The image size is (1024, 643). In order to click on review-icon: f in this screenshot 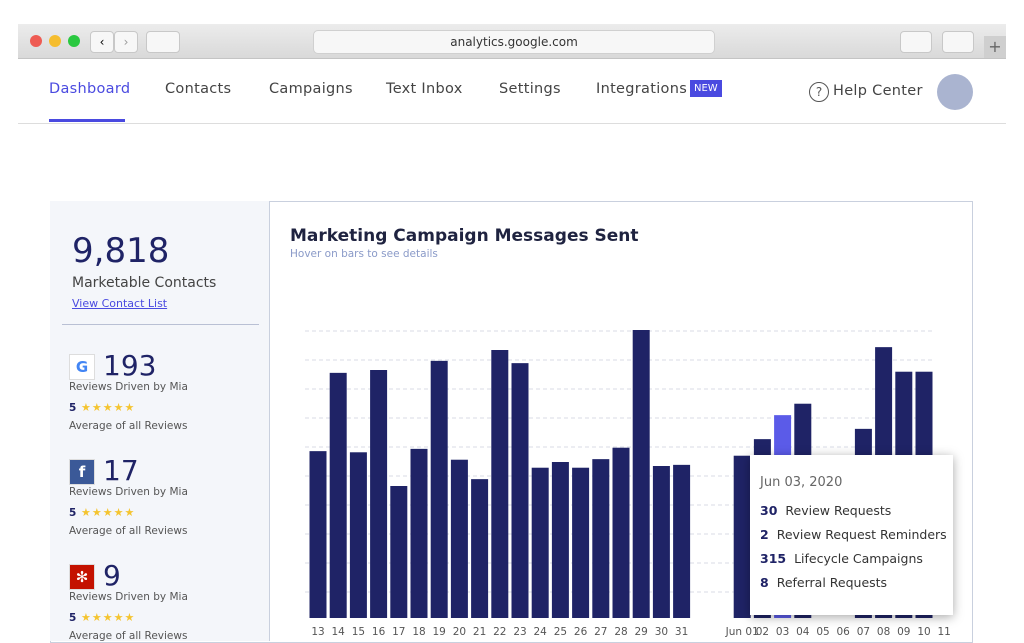, I will do `click(82, 472)`.